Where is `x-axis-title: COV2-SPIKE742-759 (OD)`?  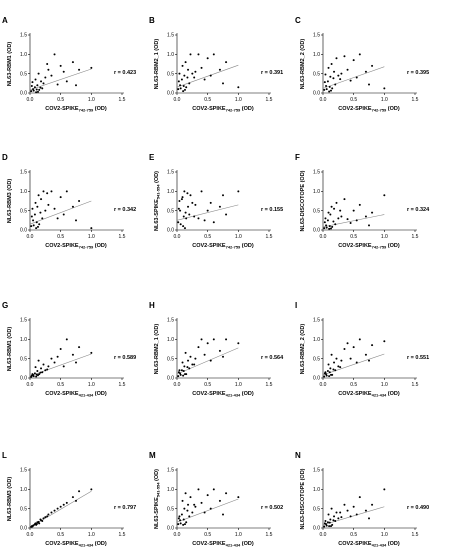
x-axis-title: COV2-SPIKE742-759 (OD) is located at coordinates (223, 246).